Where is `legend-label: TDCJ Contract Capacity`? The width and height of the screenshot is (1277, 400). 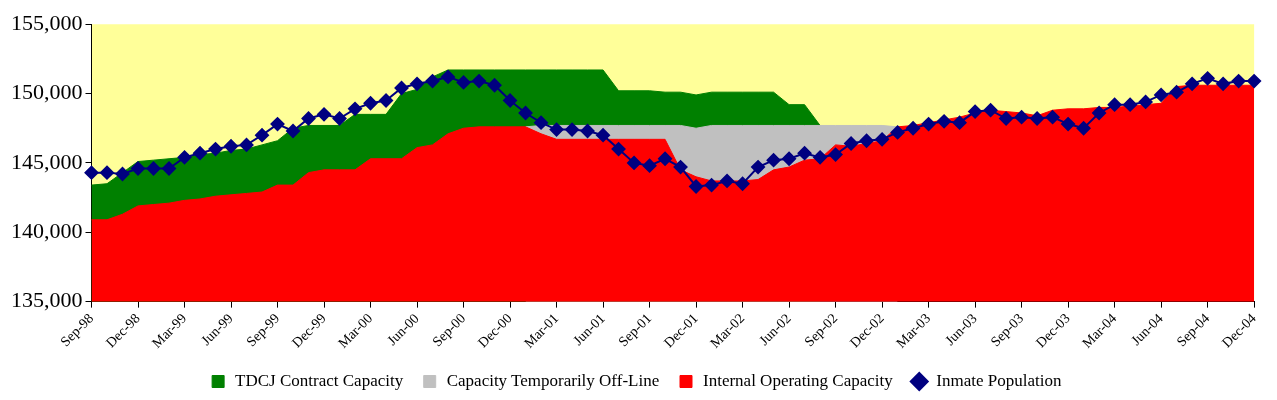
legend-label: TDCJ Contract Capacity is located at coordinates (319, 380).